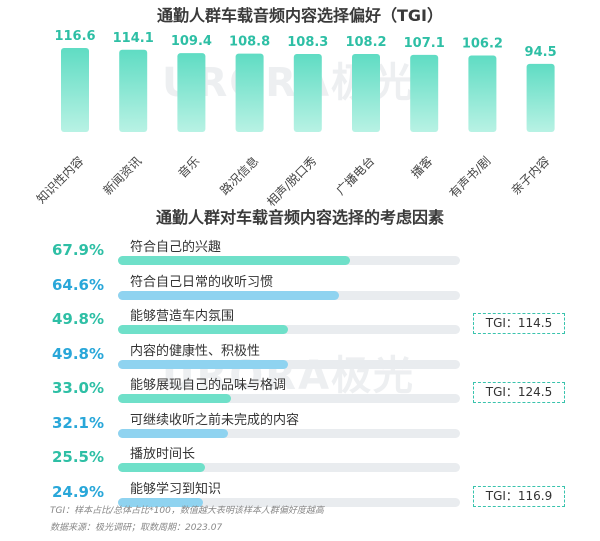 The image size is (600, 541). I want to click on tgi-value-label: 108.2, so click(365, 42).